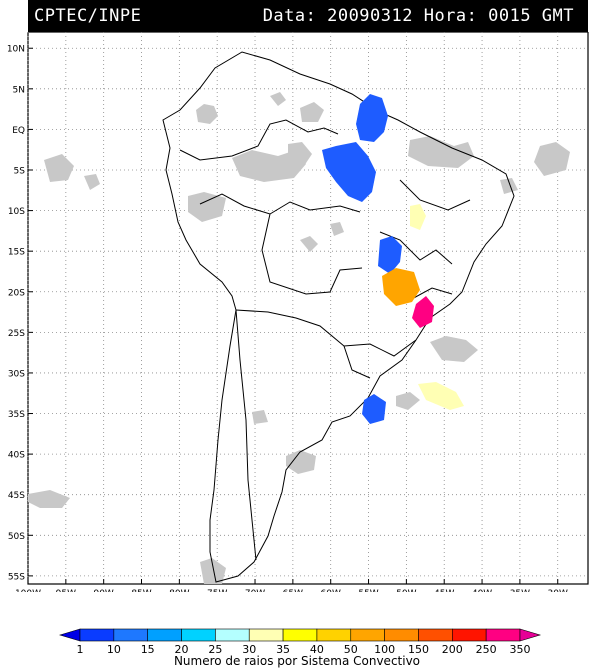 Image resolution: width=600 pixels, height=670 pixels. What do you see at coordinates (141, 590) in the screenshot?
I see `longitude-label: 85W` at bounding box center [141, 590].